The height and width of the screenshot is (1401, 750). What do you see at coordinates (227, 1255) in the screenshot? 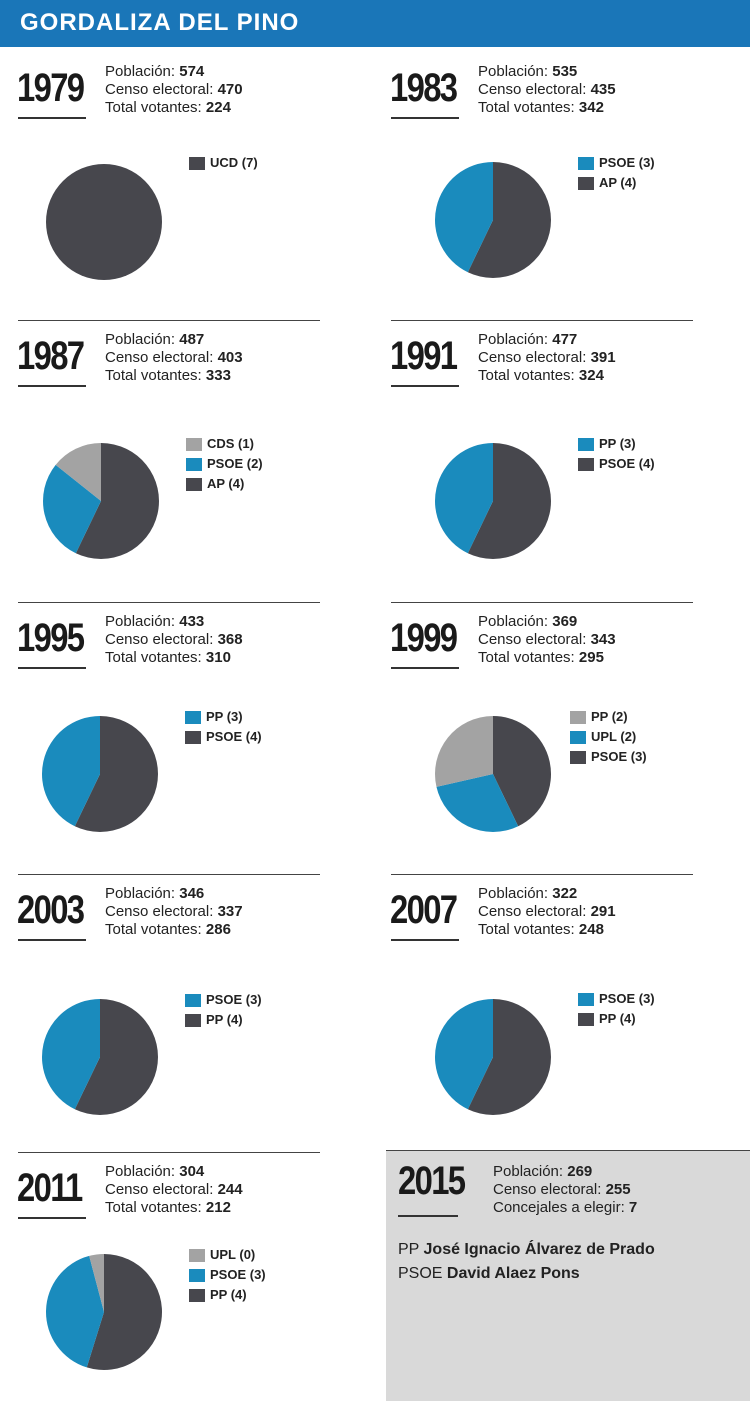
I see `legend-item: UPL (0)` at bounding box center [227, 1255].